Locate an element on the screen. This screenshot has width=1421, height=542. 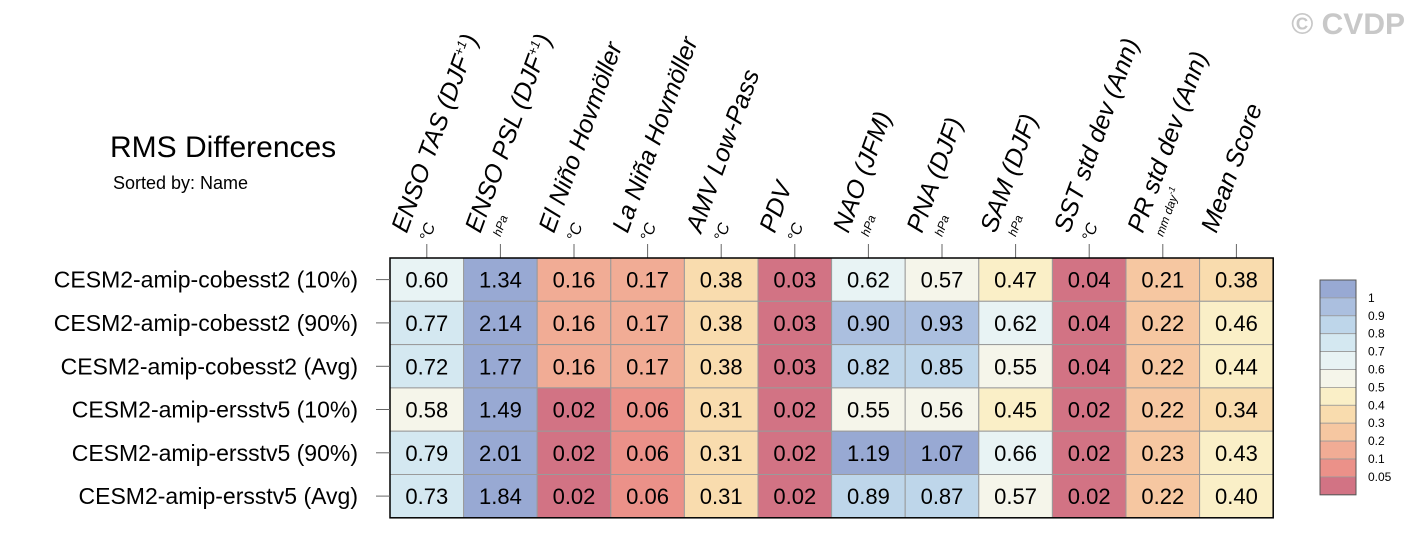
cell-value: 1.49 is located at coordinates (500, 410).